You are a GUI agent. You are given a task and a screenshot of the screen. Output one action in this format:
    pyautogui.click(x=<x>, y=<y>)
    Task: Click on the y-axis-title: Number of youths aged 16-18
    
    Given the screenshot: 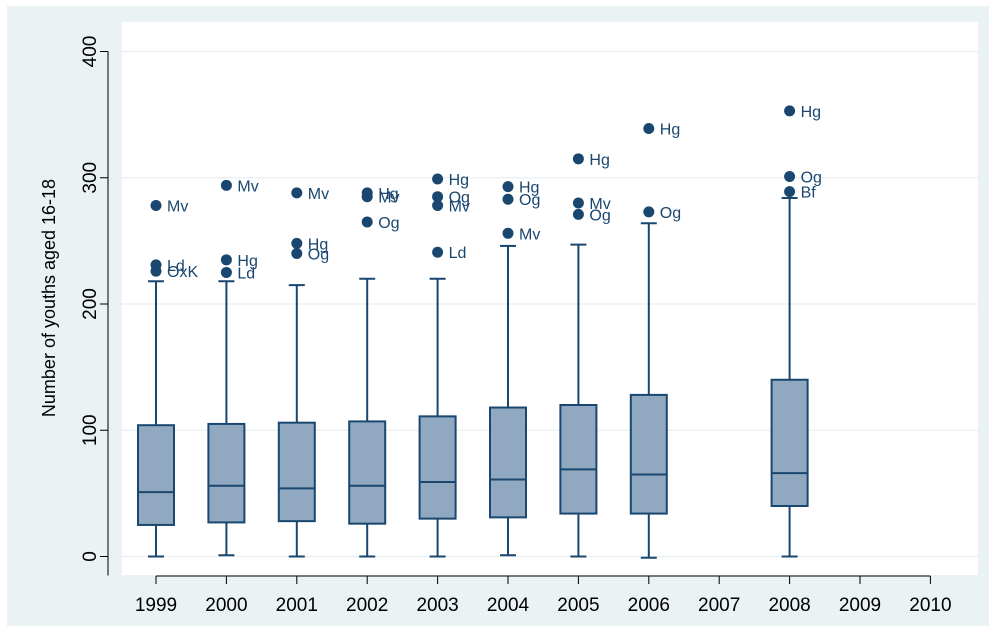 What is the action you would take?
    pyautogui.click(x=49, y=298)
    